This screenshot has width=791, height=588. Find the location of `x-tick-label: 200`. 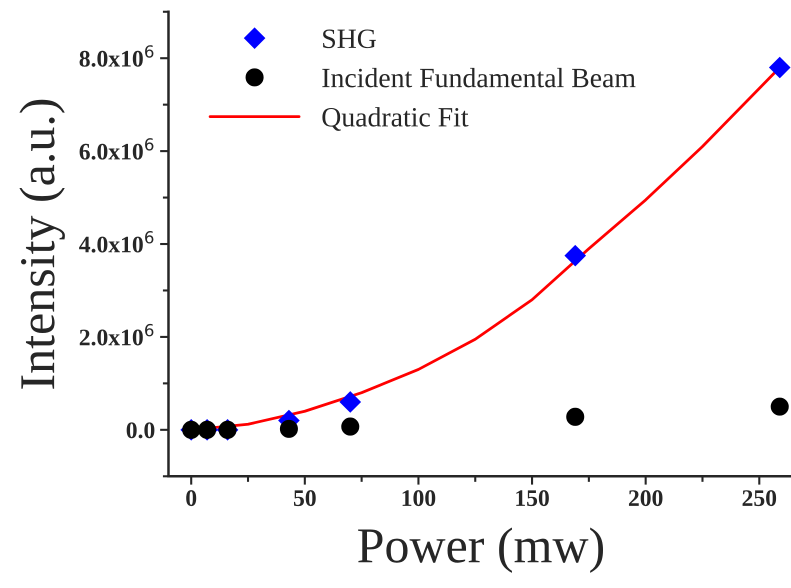

x-tick-label: 200 is located at coordinates (645, 498).